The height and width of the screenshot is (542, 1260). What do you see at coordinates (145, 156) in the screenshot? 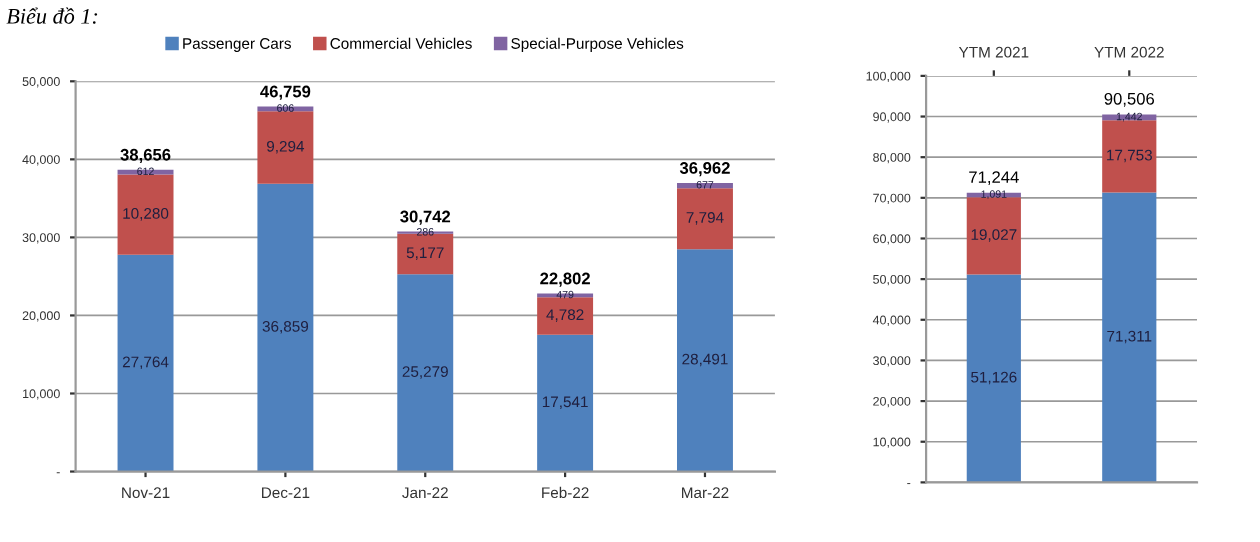
I see `total-label: 38,656` at bounding box center [145, 156].